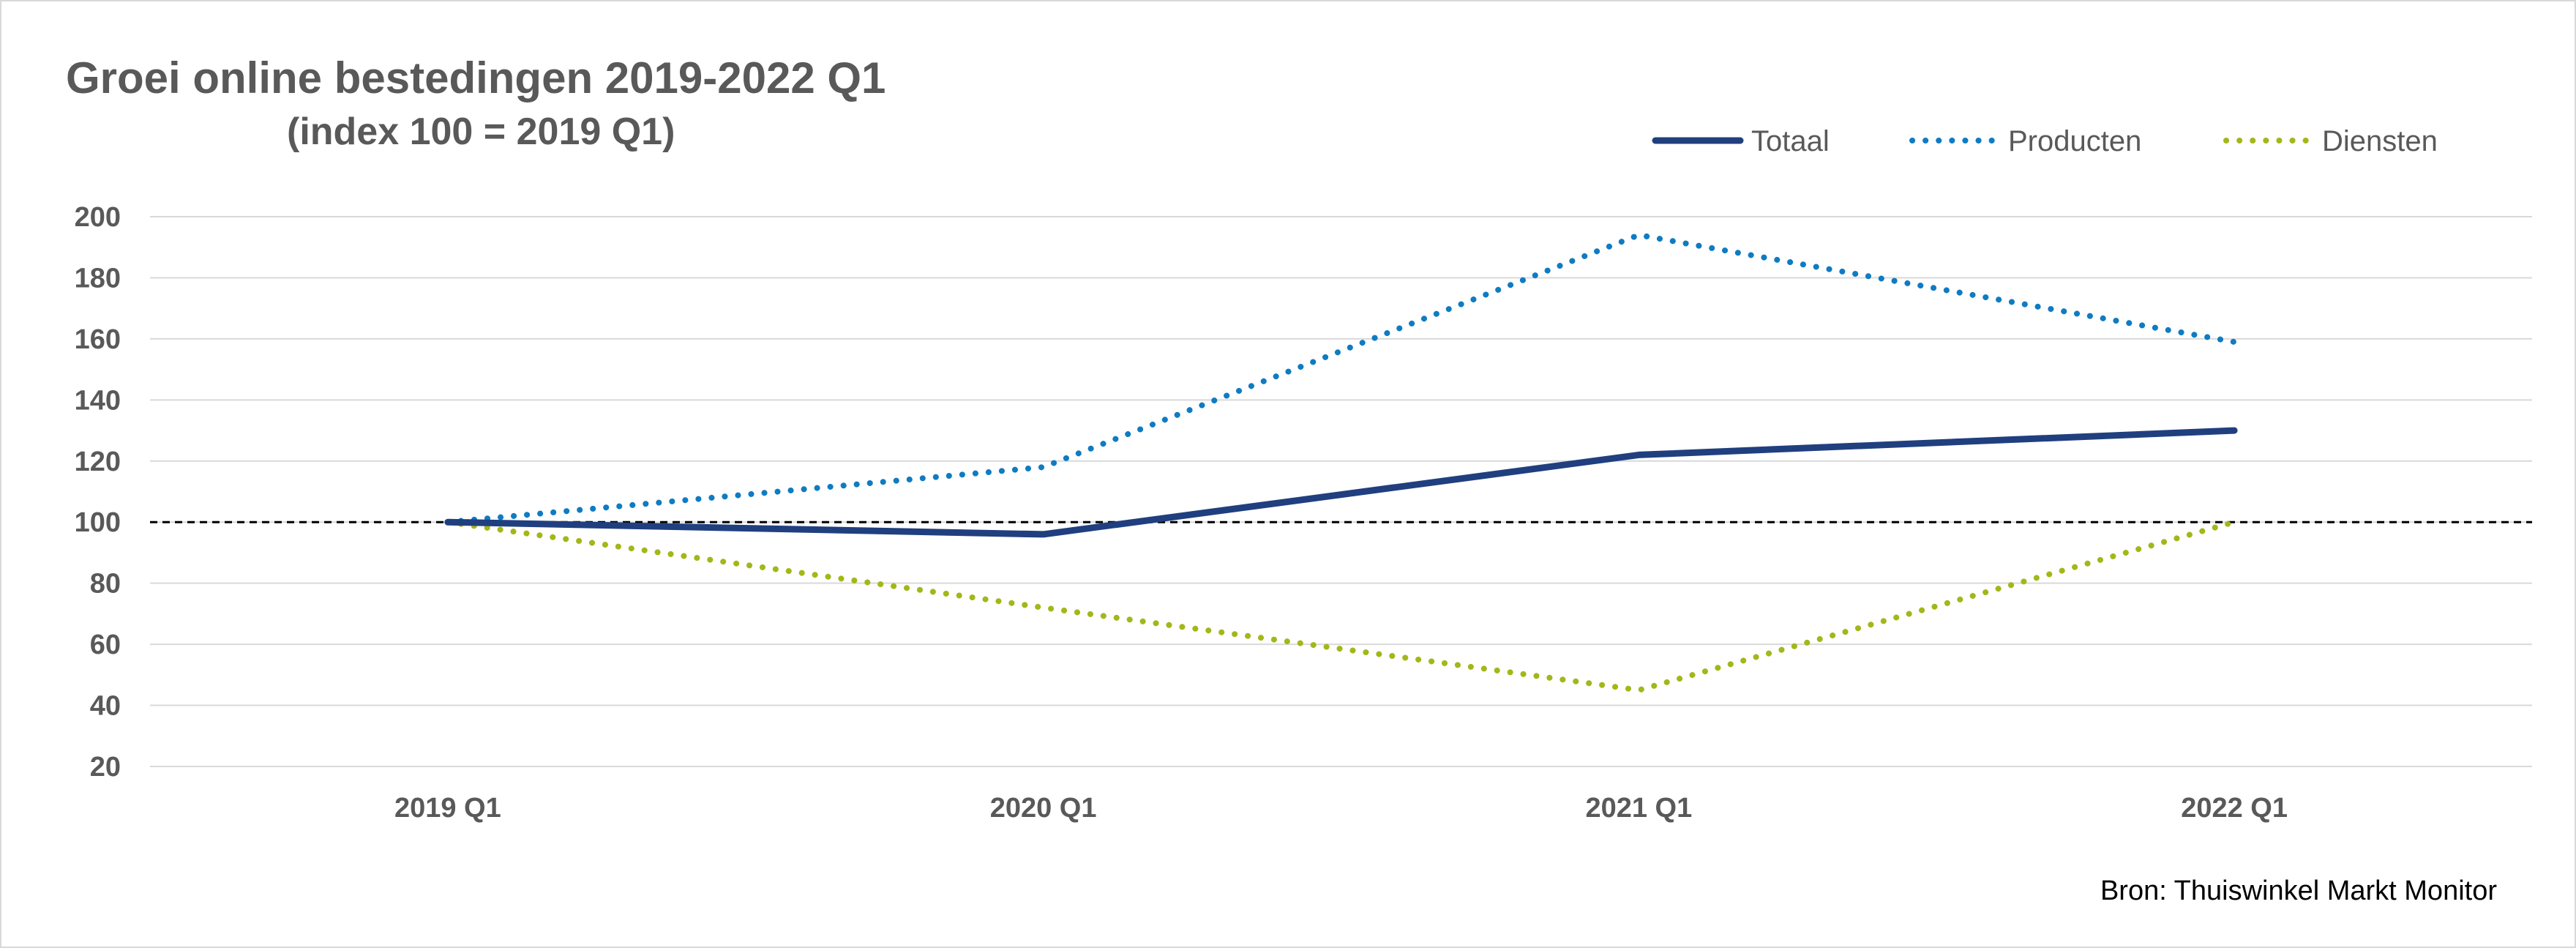 The height and width of the screenshot is (948, 2576). I want to click on y-axis-ticks: 20 40 60 80 100 120 140 160 180 200, so click(98, 493).